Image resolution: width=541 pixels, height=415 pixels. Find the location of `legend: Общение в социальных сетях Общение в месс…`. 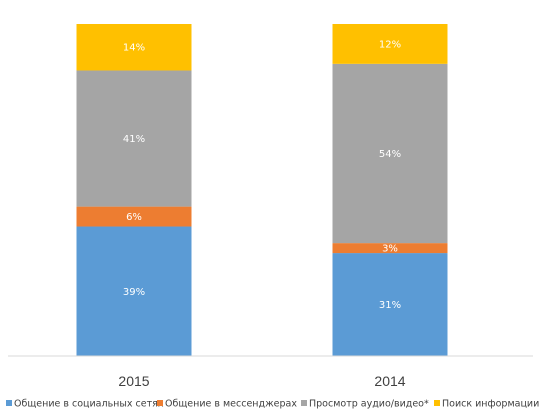

legend: Общение в социальных сетях Общение в месс… is located at coordinates (272, 404).